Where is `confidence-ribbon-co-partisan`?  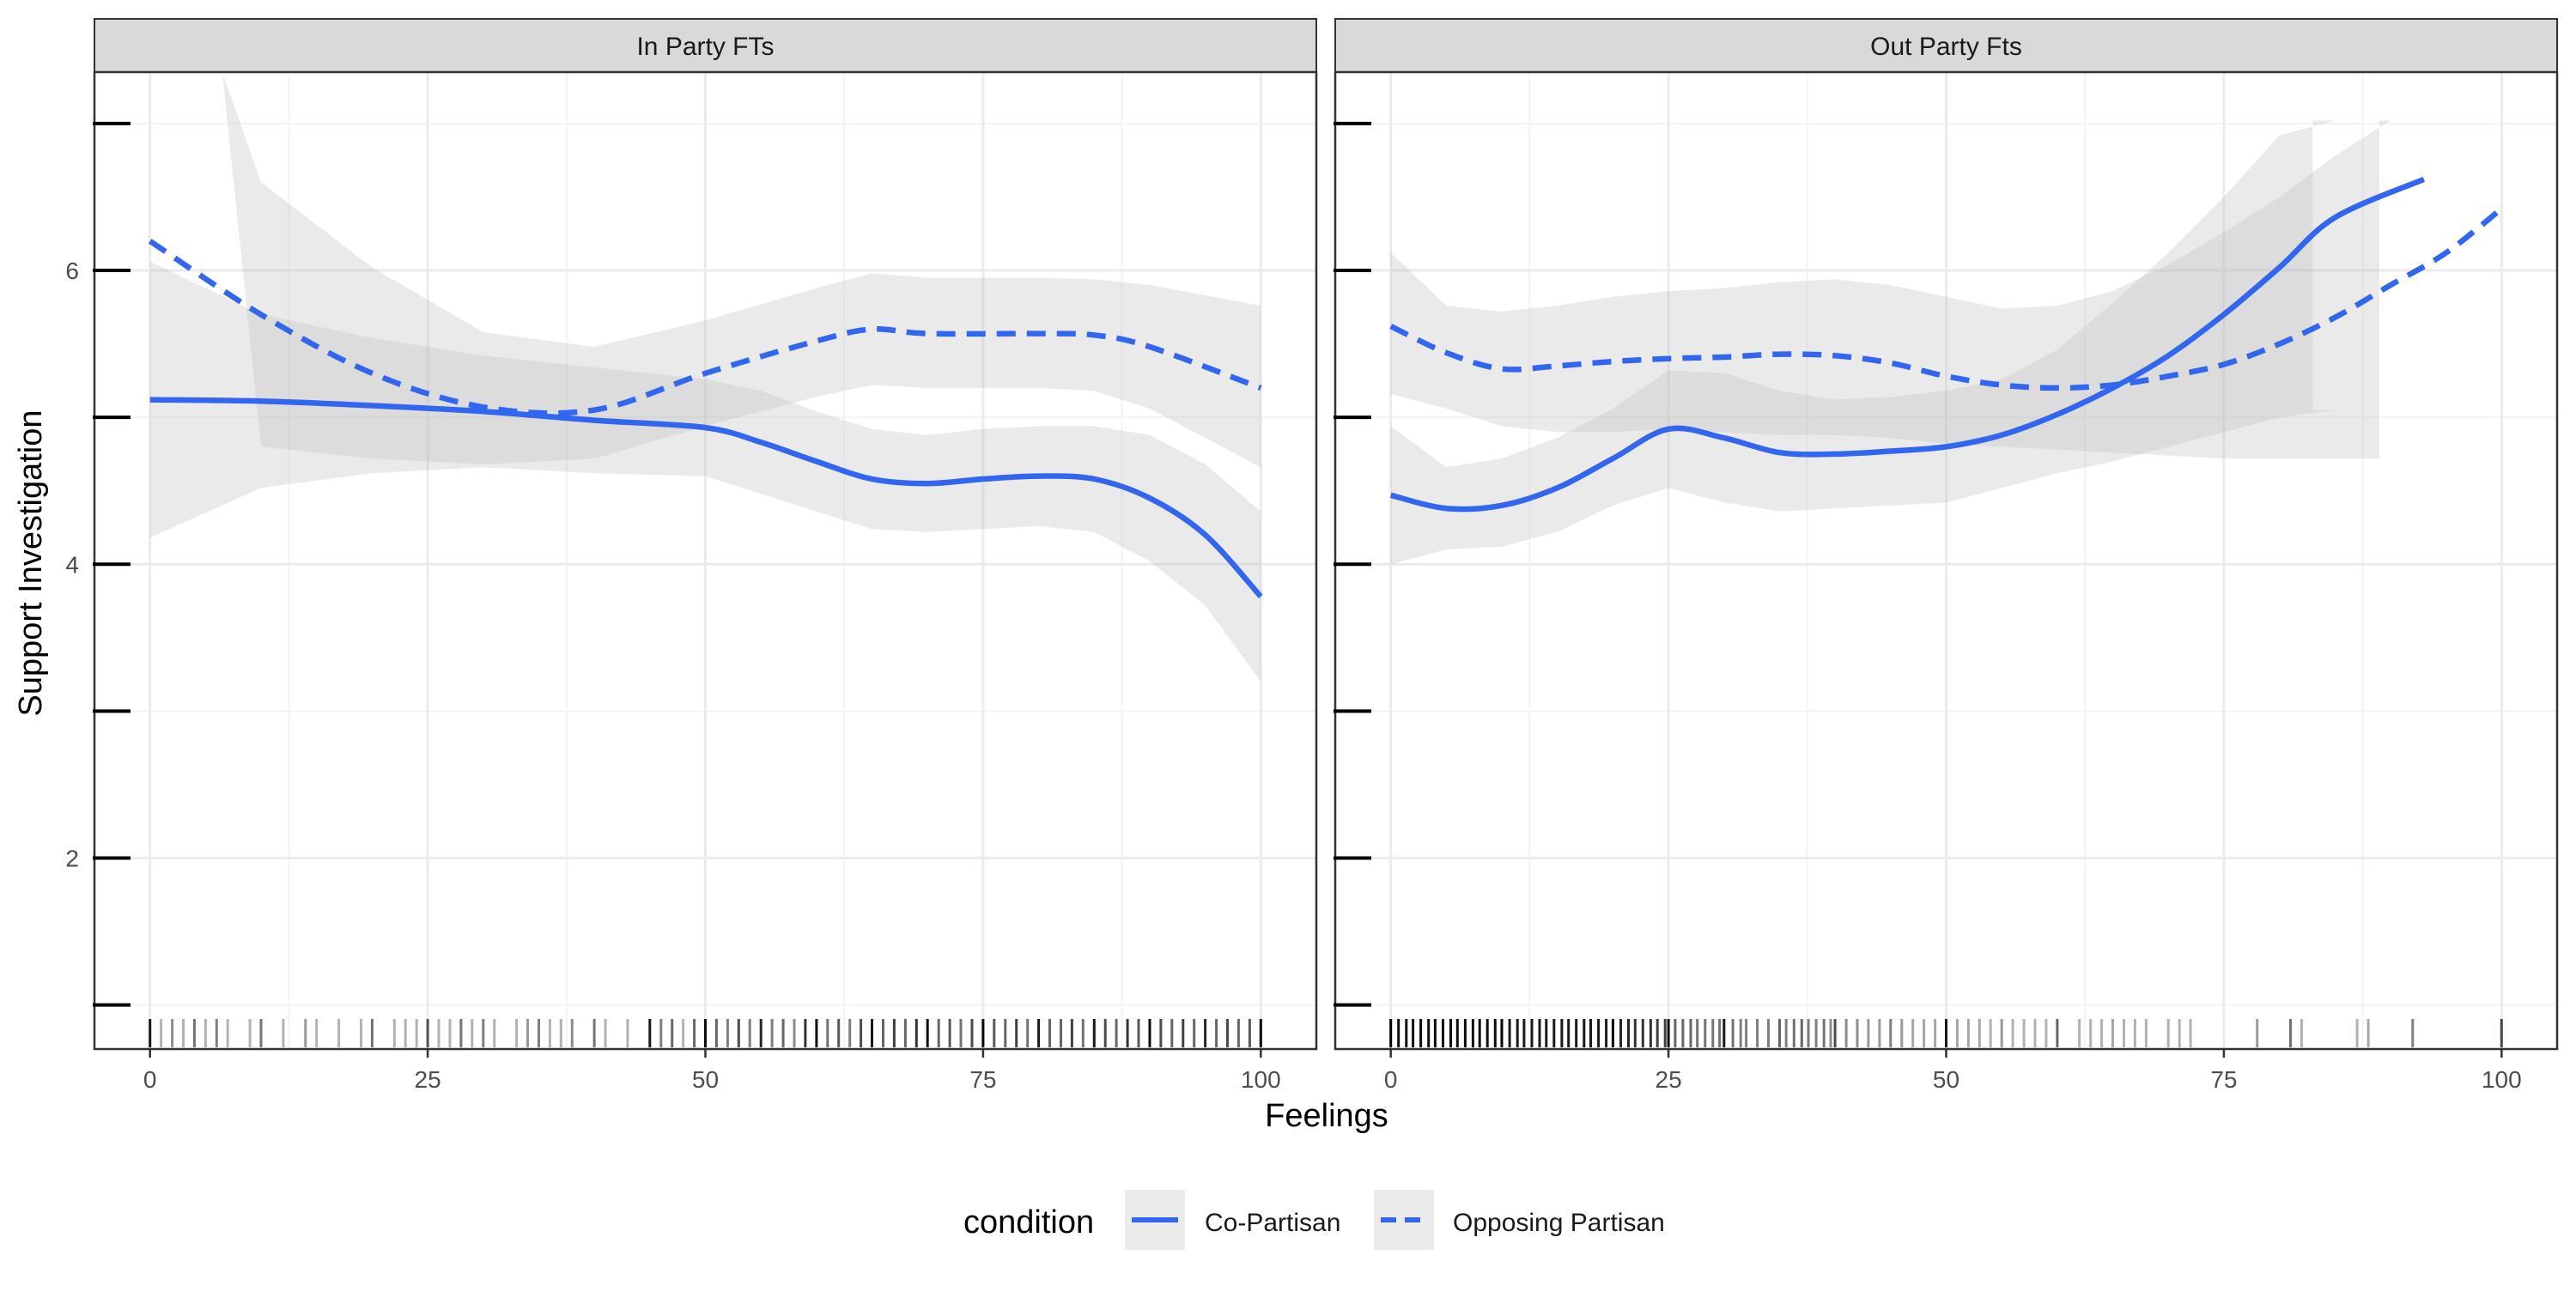
confidence-ribbon-co-partisan is located at coordinates (705, 471).